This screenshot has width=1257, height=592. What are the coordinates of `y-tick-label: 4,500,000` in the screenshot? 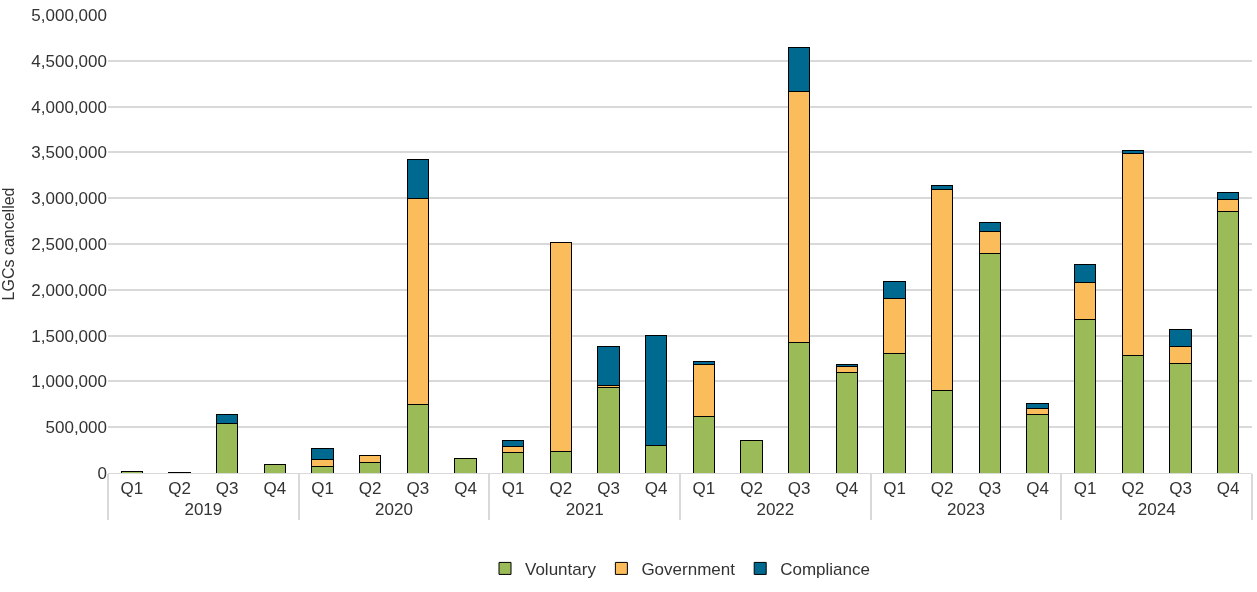 It's located at (69, 61).